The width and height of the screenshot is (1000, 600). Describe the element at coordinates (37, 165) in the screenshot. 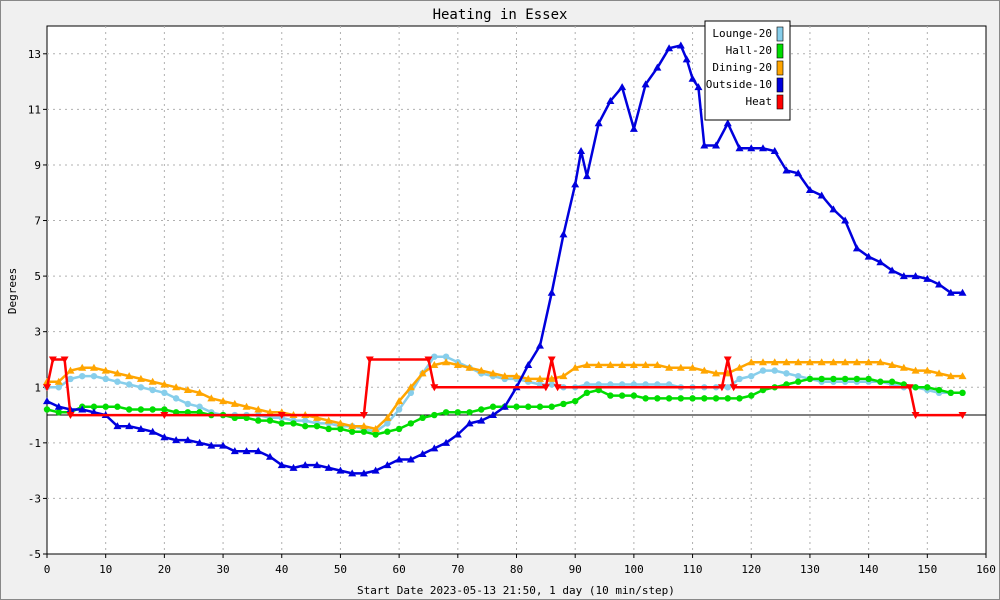

I see `y-tick-label: 9` at that location.